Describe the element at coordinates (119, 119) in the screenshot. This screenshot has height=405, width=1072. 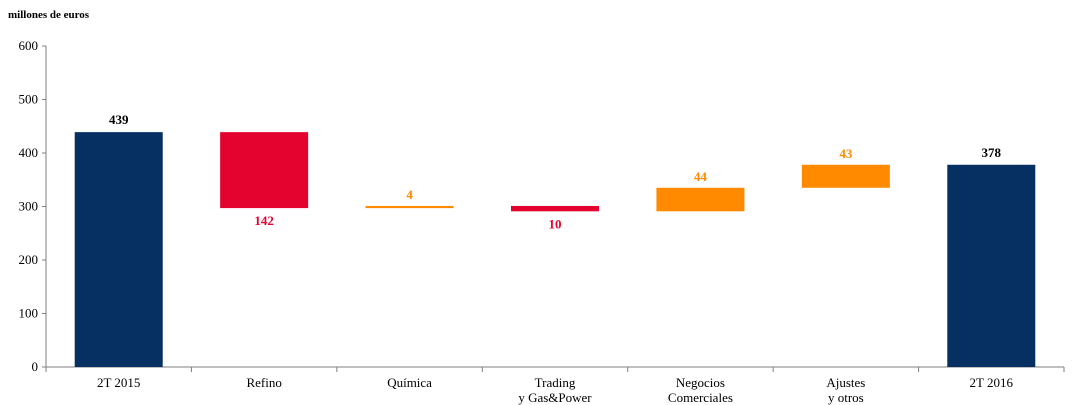
I see `data-label: 439` at that location.